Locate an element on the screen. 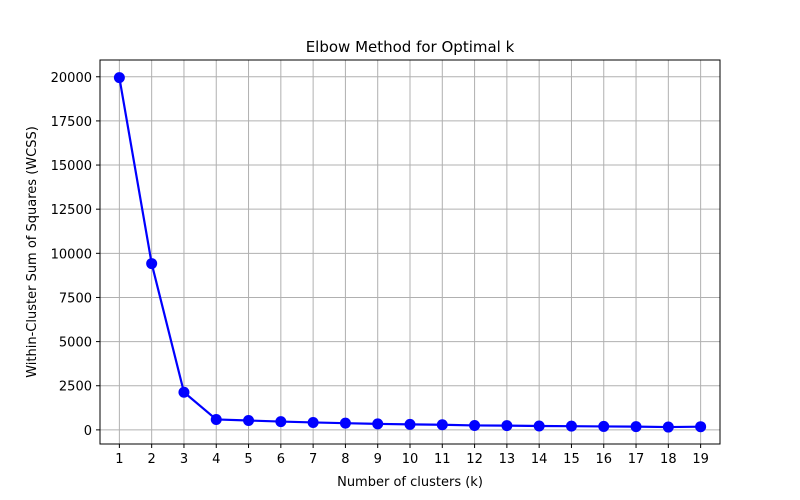 Image resolution: width=800 pixels, height=500 pixels. x-tick-label: 11 is located at coordinates (442, 459).